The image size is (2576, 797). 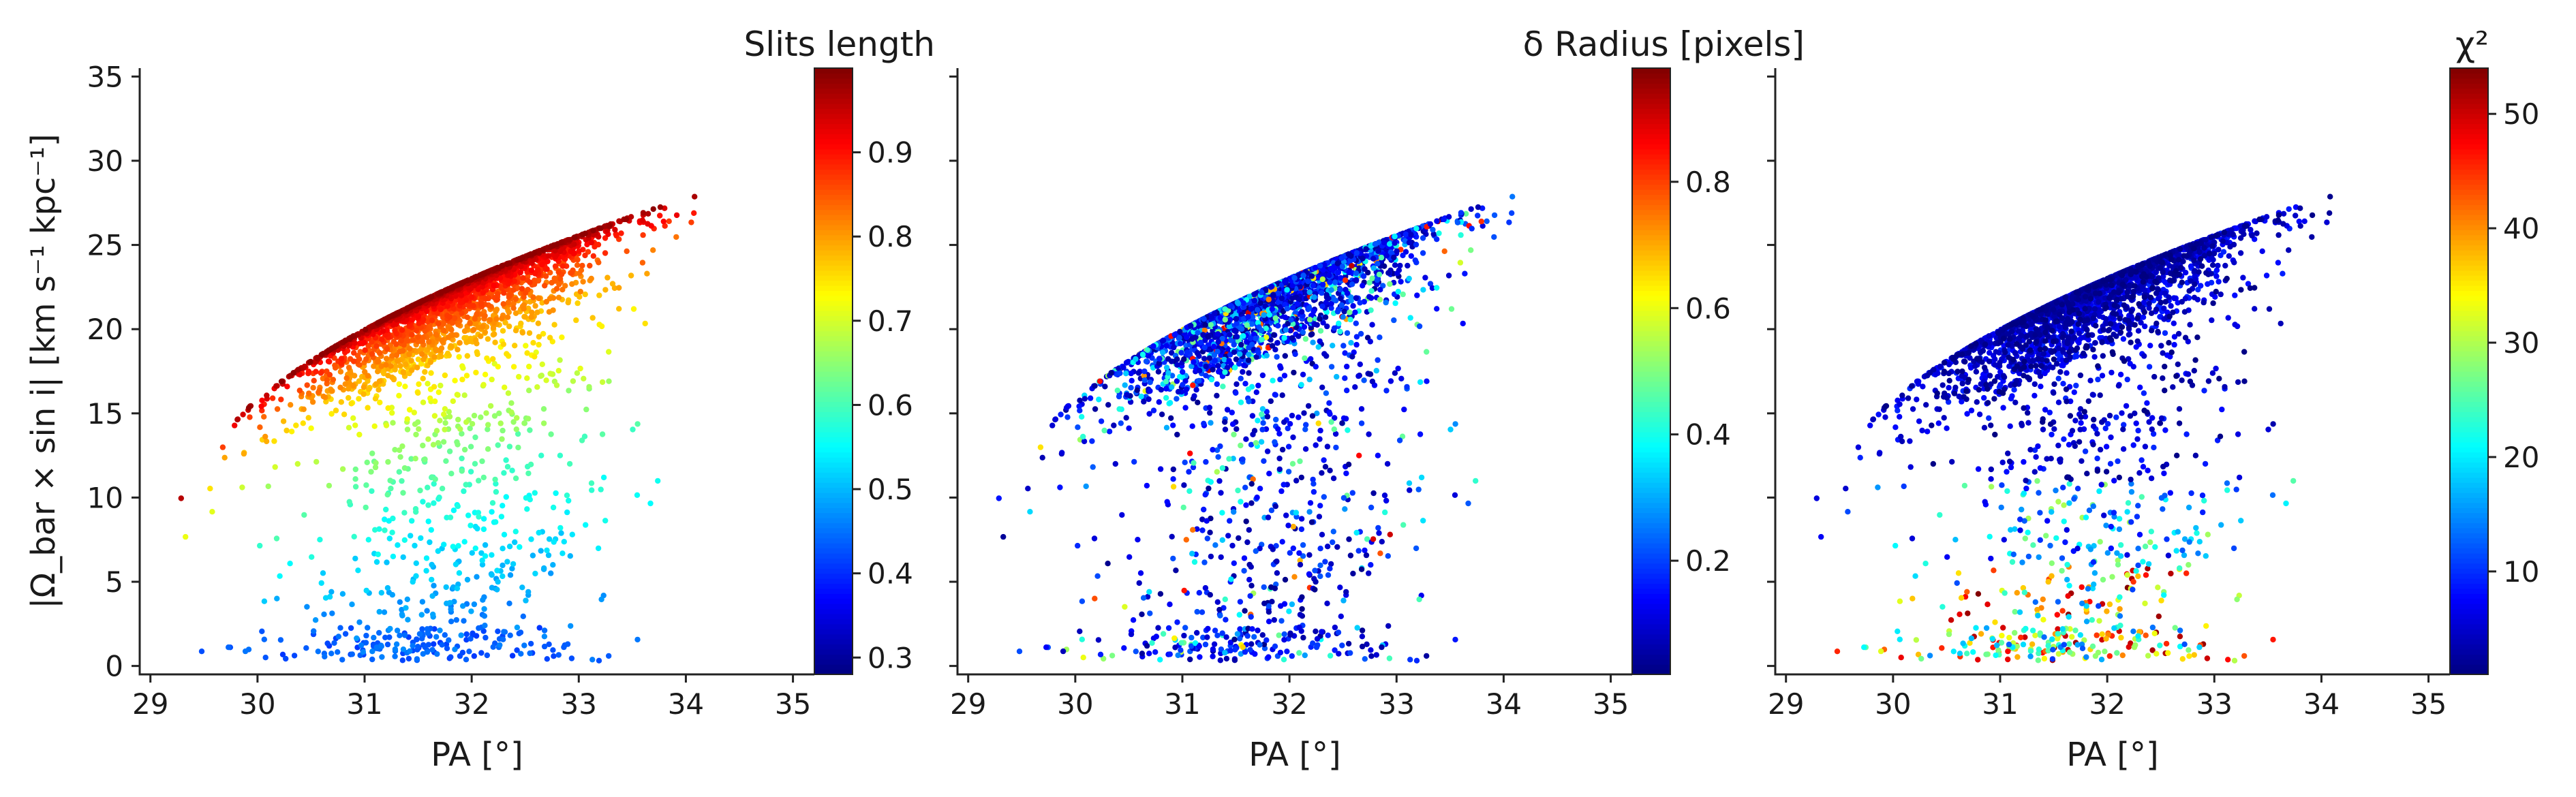 I want to click on x-tick-label: 33, so click(x=579, y=704).